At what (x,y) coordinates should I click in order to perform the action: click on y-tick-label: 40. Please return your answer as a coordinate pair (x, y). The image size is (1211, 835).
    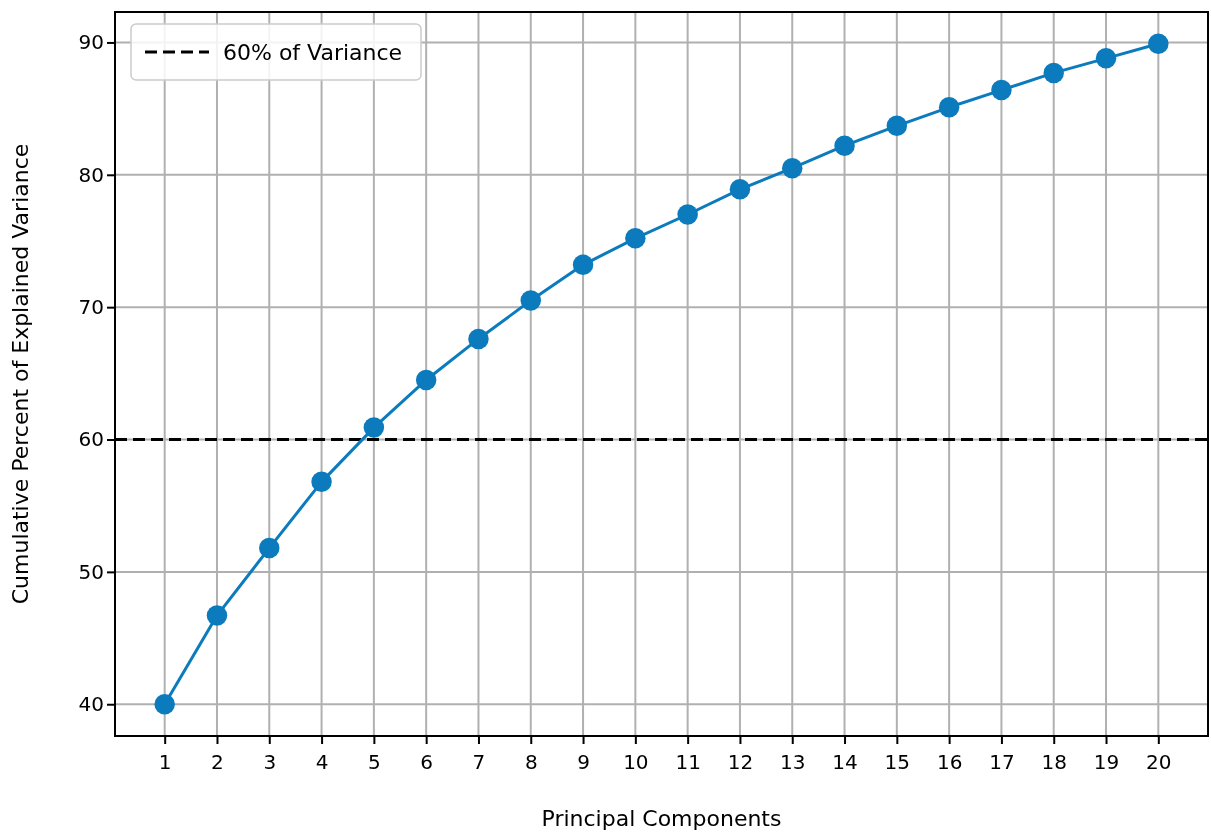
    Looking at the image, I should click on (91, 704).